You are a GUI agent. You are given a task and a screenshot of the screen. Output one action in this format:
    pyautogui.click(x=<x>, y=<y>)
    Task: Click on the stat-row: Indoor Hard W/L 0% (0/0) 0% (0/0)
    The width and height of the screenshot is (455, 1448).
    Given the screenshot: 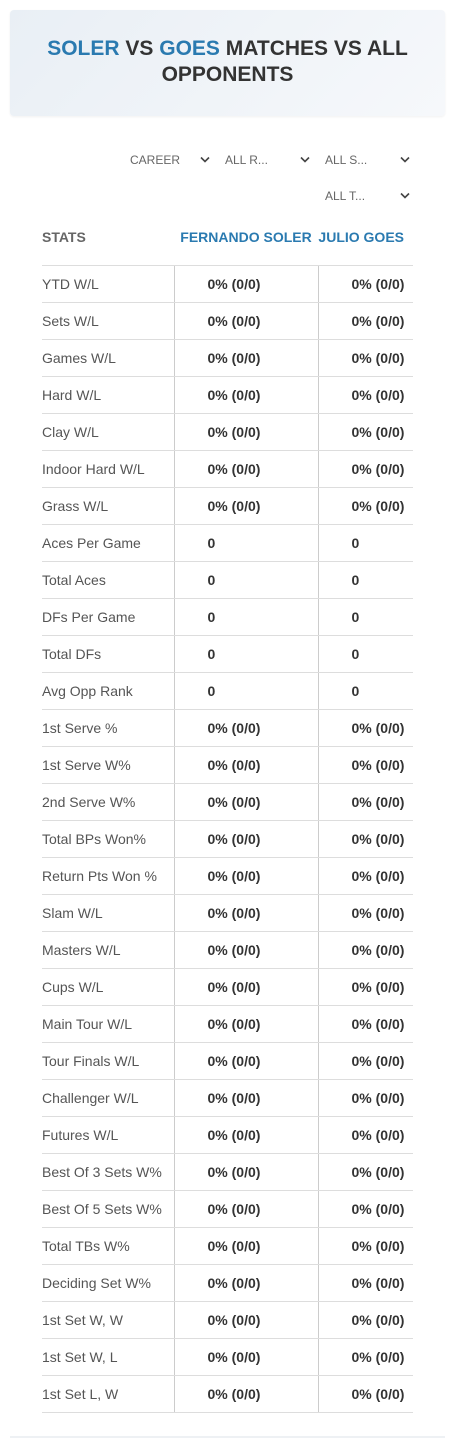 What is the action you would take?
    pyautogui.click(x=227, y=469)
    